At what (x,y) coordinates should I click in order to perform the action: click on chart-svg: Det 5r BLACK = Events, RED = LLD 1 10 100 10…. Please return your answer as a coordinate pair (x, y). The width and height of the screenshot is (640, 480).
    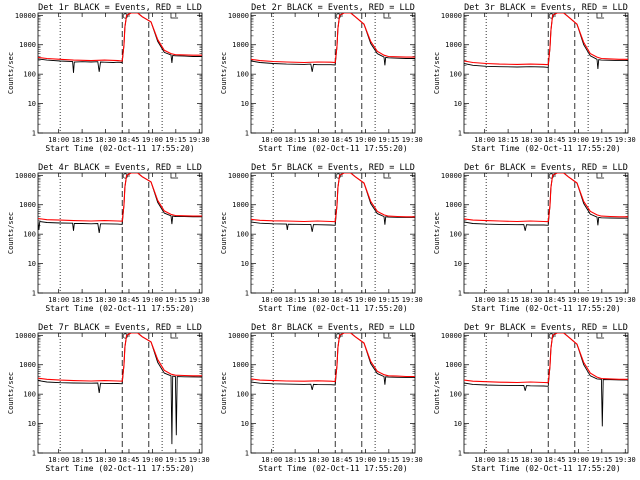
    Looking at the image, I should click on (321, 238).